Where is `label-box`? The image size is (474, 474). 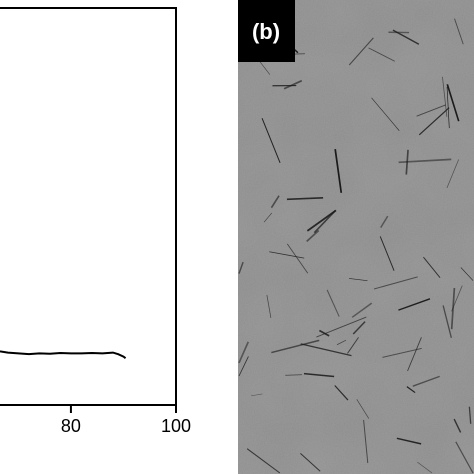 label-box is located at coordinates (266, 31).